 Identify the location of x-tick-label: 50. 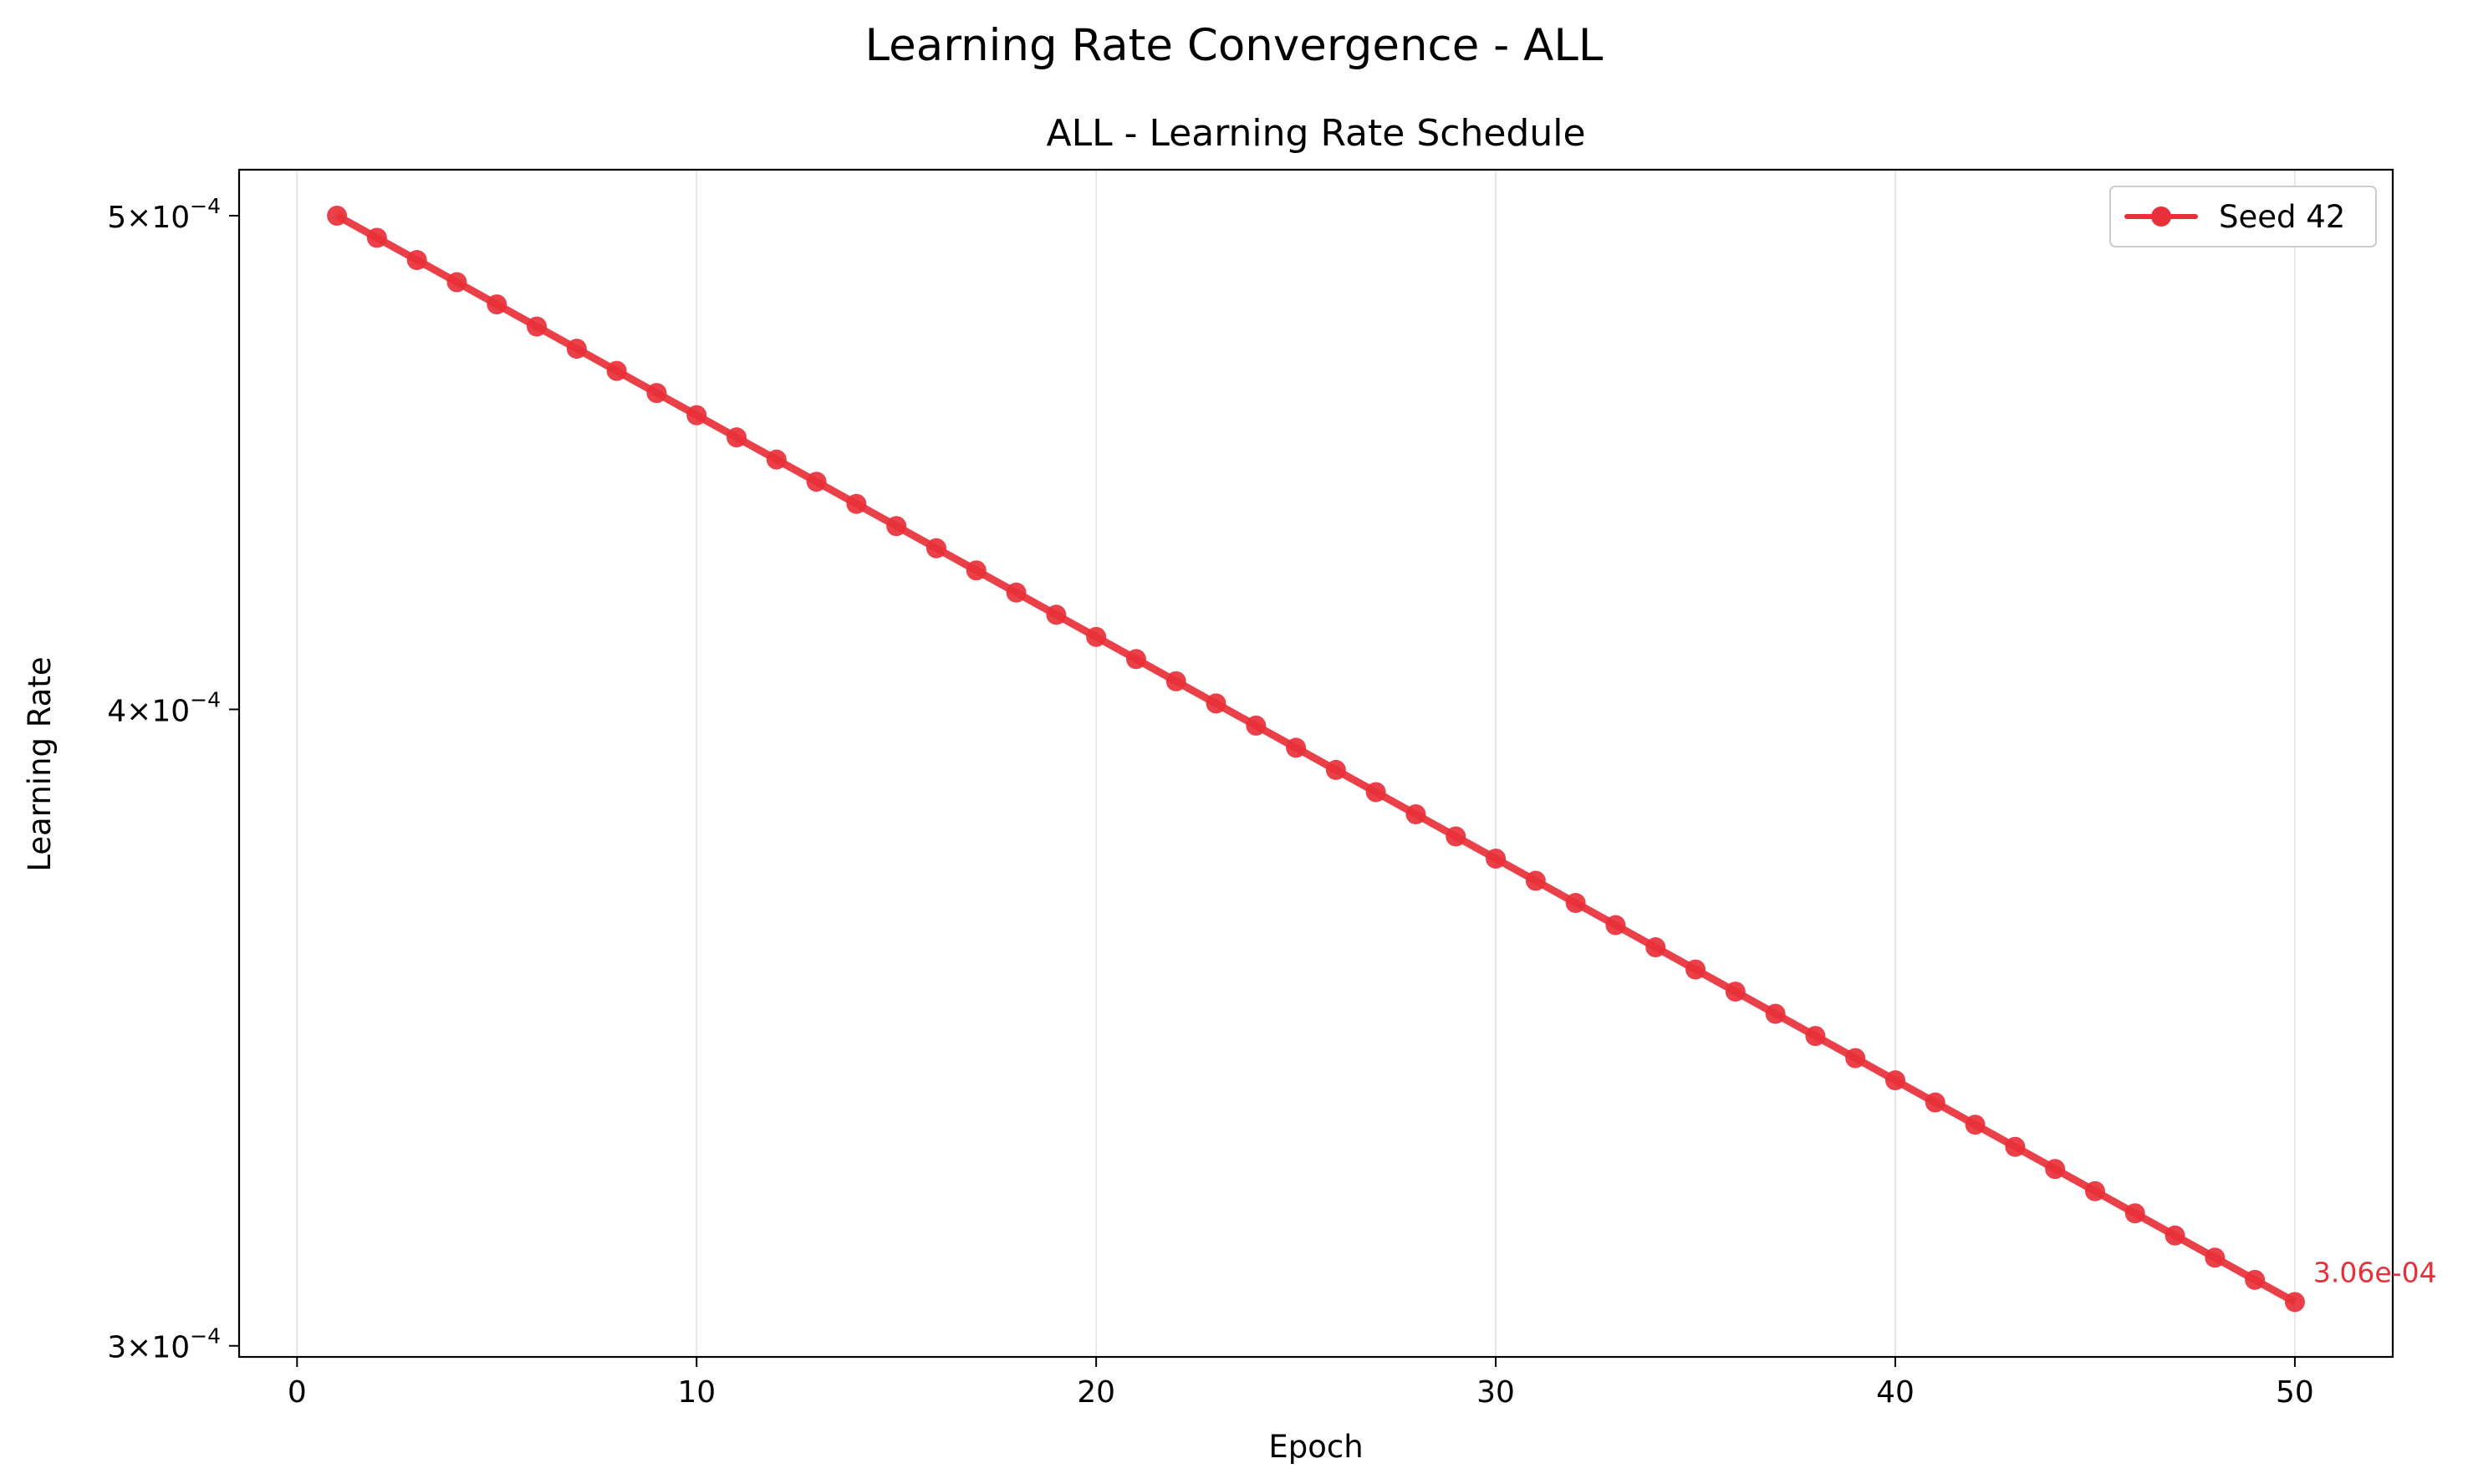
(2295, 1392).